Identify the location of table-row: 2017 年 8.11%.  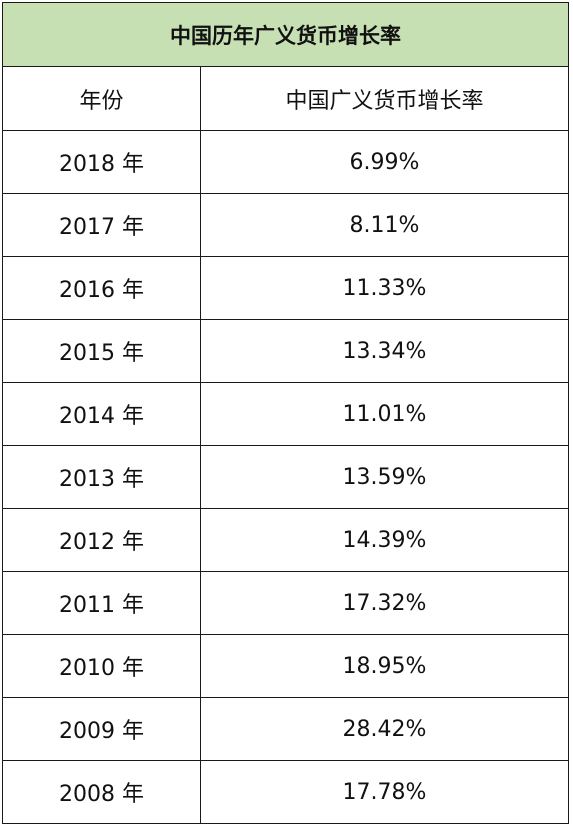
(285, 225).